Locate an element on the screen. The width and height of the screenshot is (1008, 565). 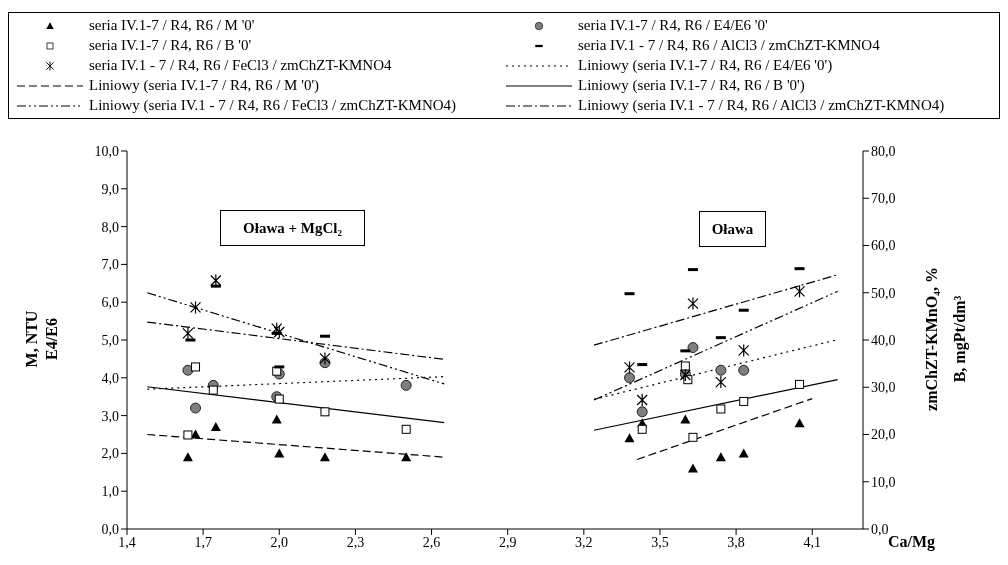
legend-label: seria IV.1-7 / R4, R6 / E4/E6 '0' is located at coordinates (673, 25).